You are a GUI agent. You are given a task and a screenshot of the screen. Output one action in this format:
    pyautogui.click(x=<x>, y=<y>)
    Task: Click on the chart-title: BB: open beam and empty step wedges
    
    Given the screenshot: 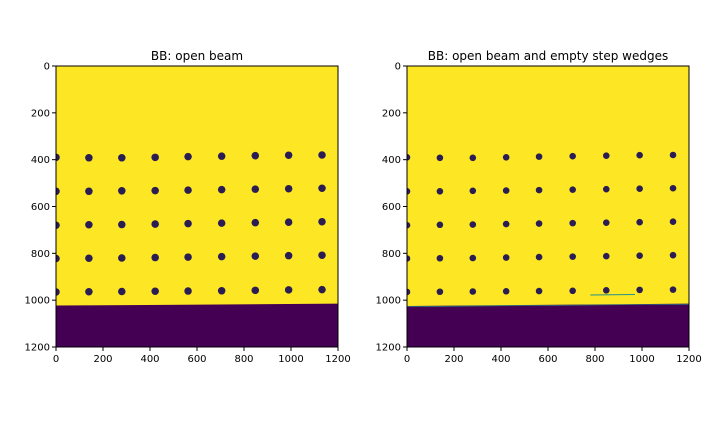 What is the action you would take?
    pyautogui.click(x=548, y=56)
    